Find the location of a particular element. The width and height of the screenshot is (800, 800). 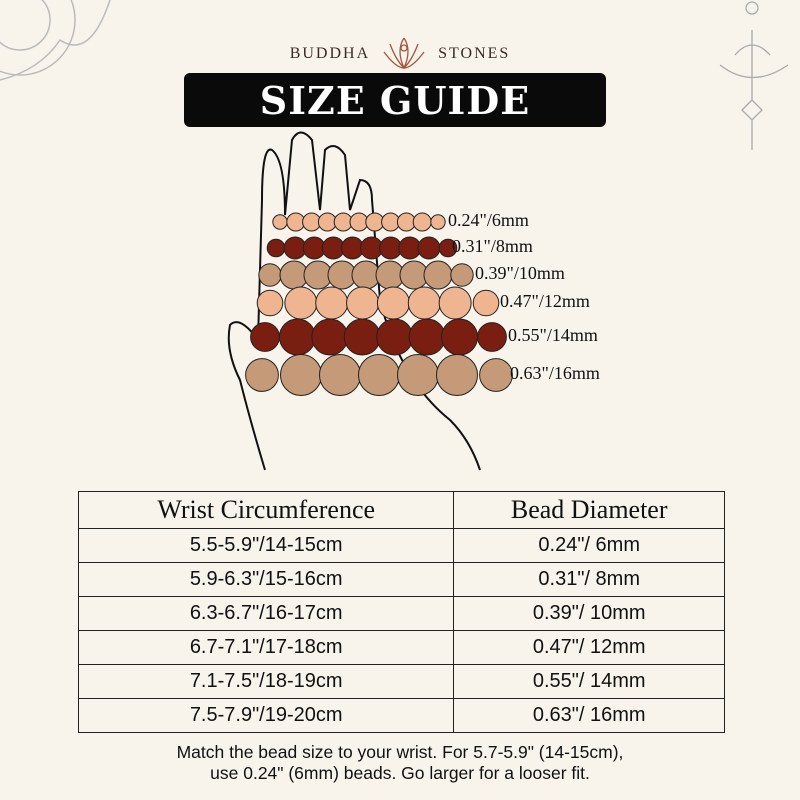

table-row: 6.7-7.1"/17-18cm 0.47"/ 12mm is located at coordinates (401, 647).